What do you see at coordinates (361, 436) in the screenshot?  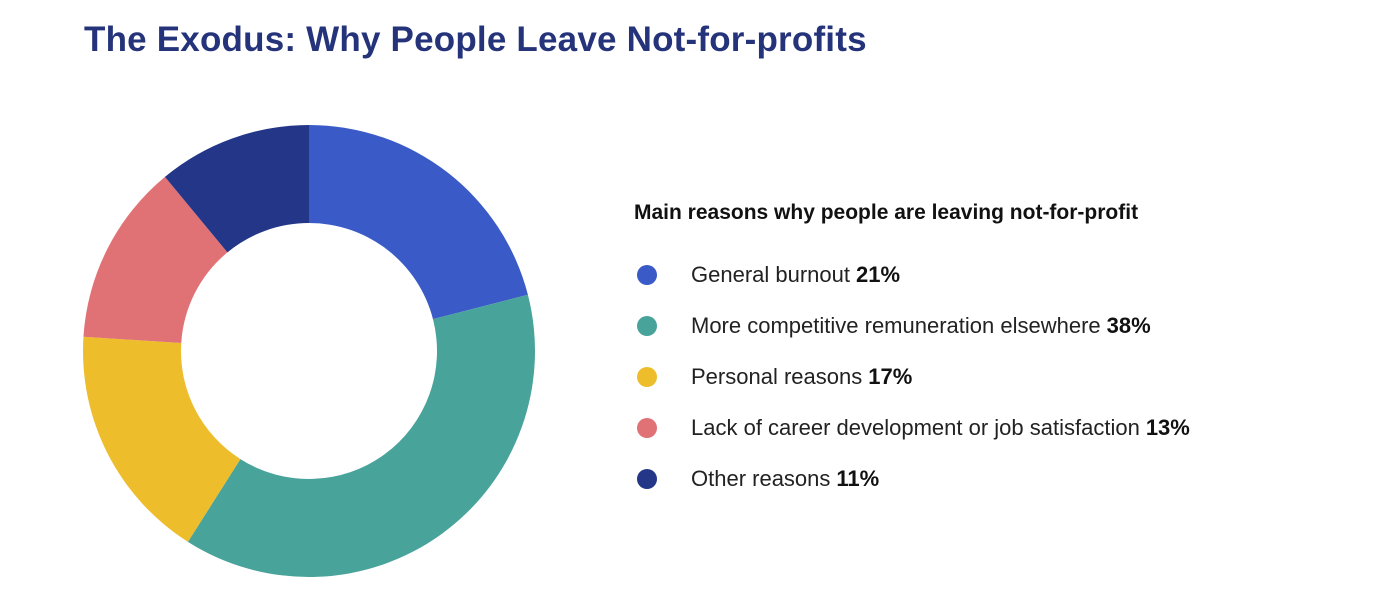 I see `donut-slice-remuneration` at bounding box center [361, 436].